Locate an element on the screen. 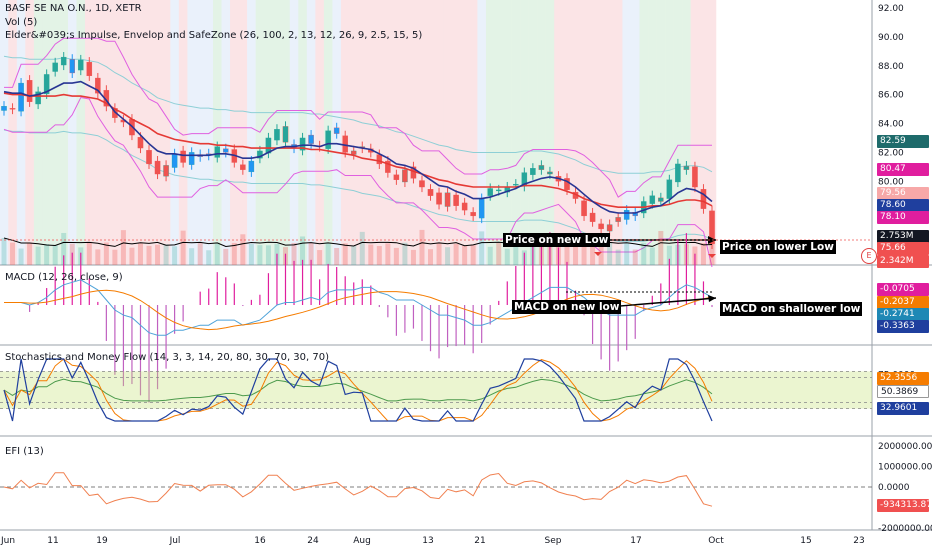  price-value-tag: 79.56 is located at coordinates (903, 193).